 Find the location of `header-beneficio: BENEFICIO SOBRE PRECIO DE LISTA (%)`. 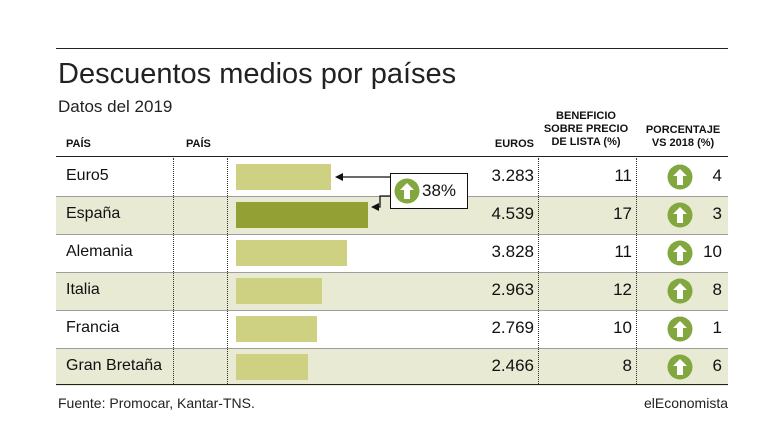

header-beneficio: BENEFICIO SOBRE PRECIO DE LISTA (%) is located at coordinates (586, 129).